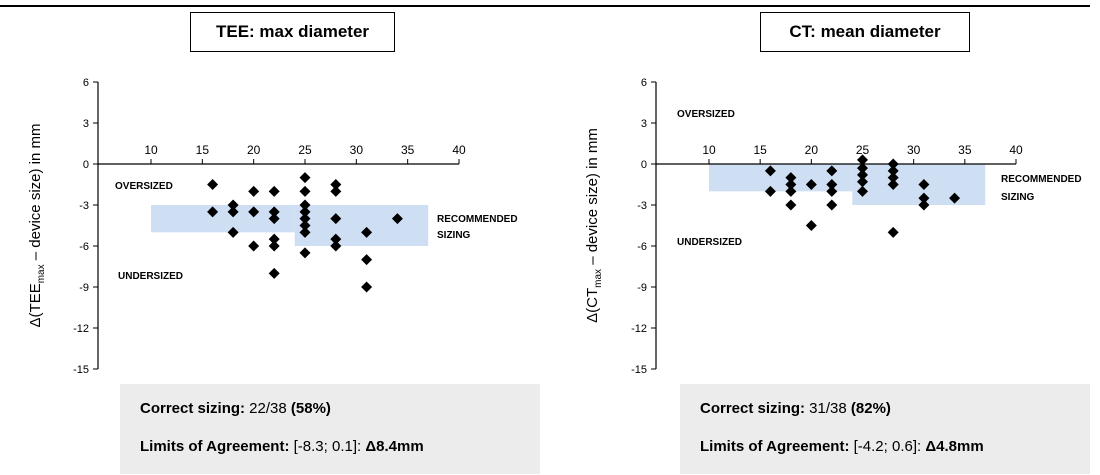 The height and width of the screenshot is (475, 1100). I want to click on y-tick-label: -3, so click(84, 206).